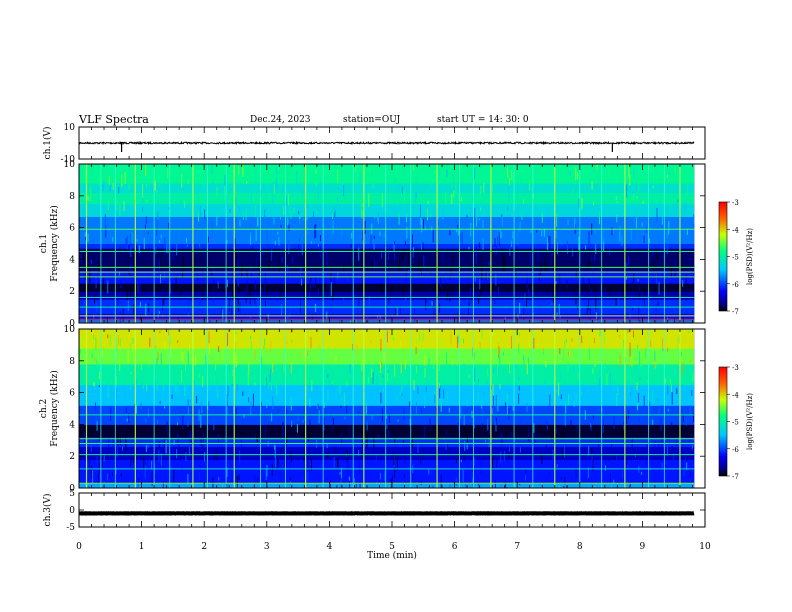 The height and width of the screenshot is (612, 792). What do you see at coordinates (392, 555) in the screenshot?
I see `time-axis-label: Time (min)` at bounding box center [392, 555].